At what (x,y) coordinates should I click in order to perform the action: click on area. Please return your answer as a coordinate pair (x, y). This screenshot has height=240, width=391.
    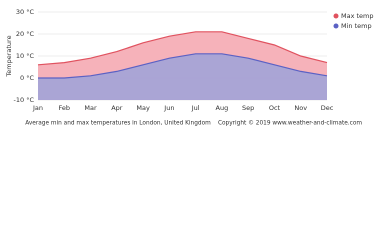
    Looking at the image, I should click on (182, 76).